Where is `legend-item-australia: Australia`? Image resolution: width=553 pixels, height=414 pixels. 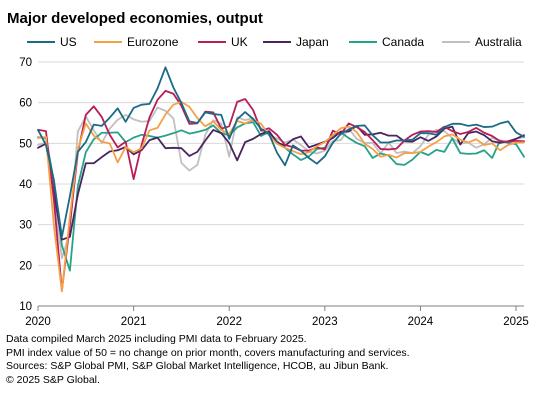
legend-item-australia: Australia is located at coordinates (482, 42).